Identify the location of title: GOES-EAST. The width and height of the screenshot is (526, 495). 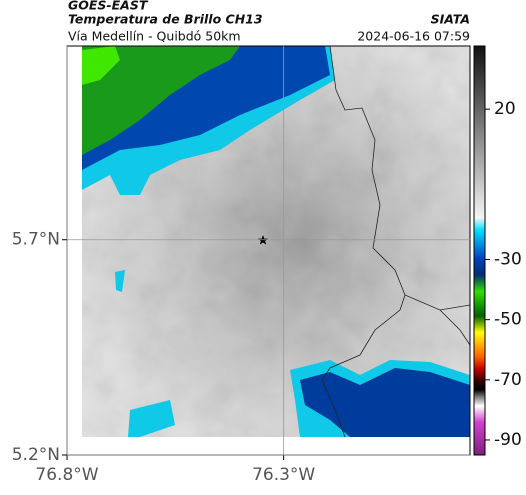
(108, 6).